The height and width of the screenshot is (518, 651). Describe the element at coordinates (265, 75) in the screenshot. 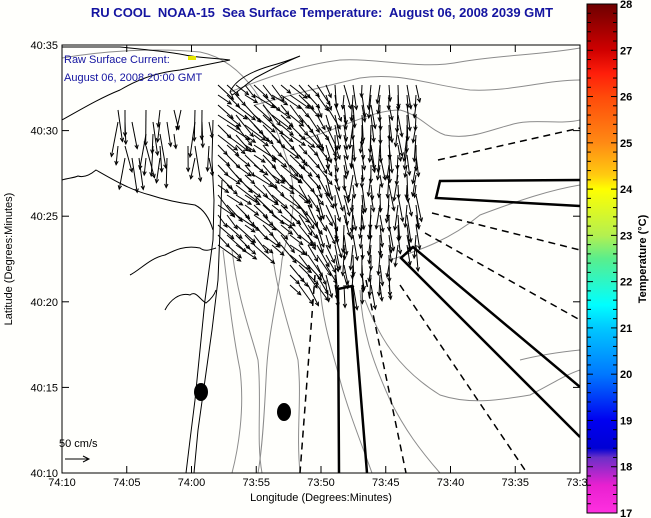

I see `coastline-rockaway` at that location.